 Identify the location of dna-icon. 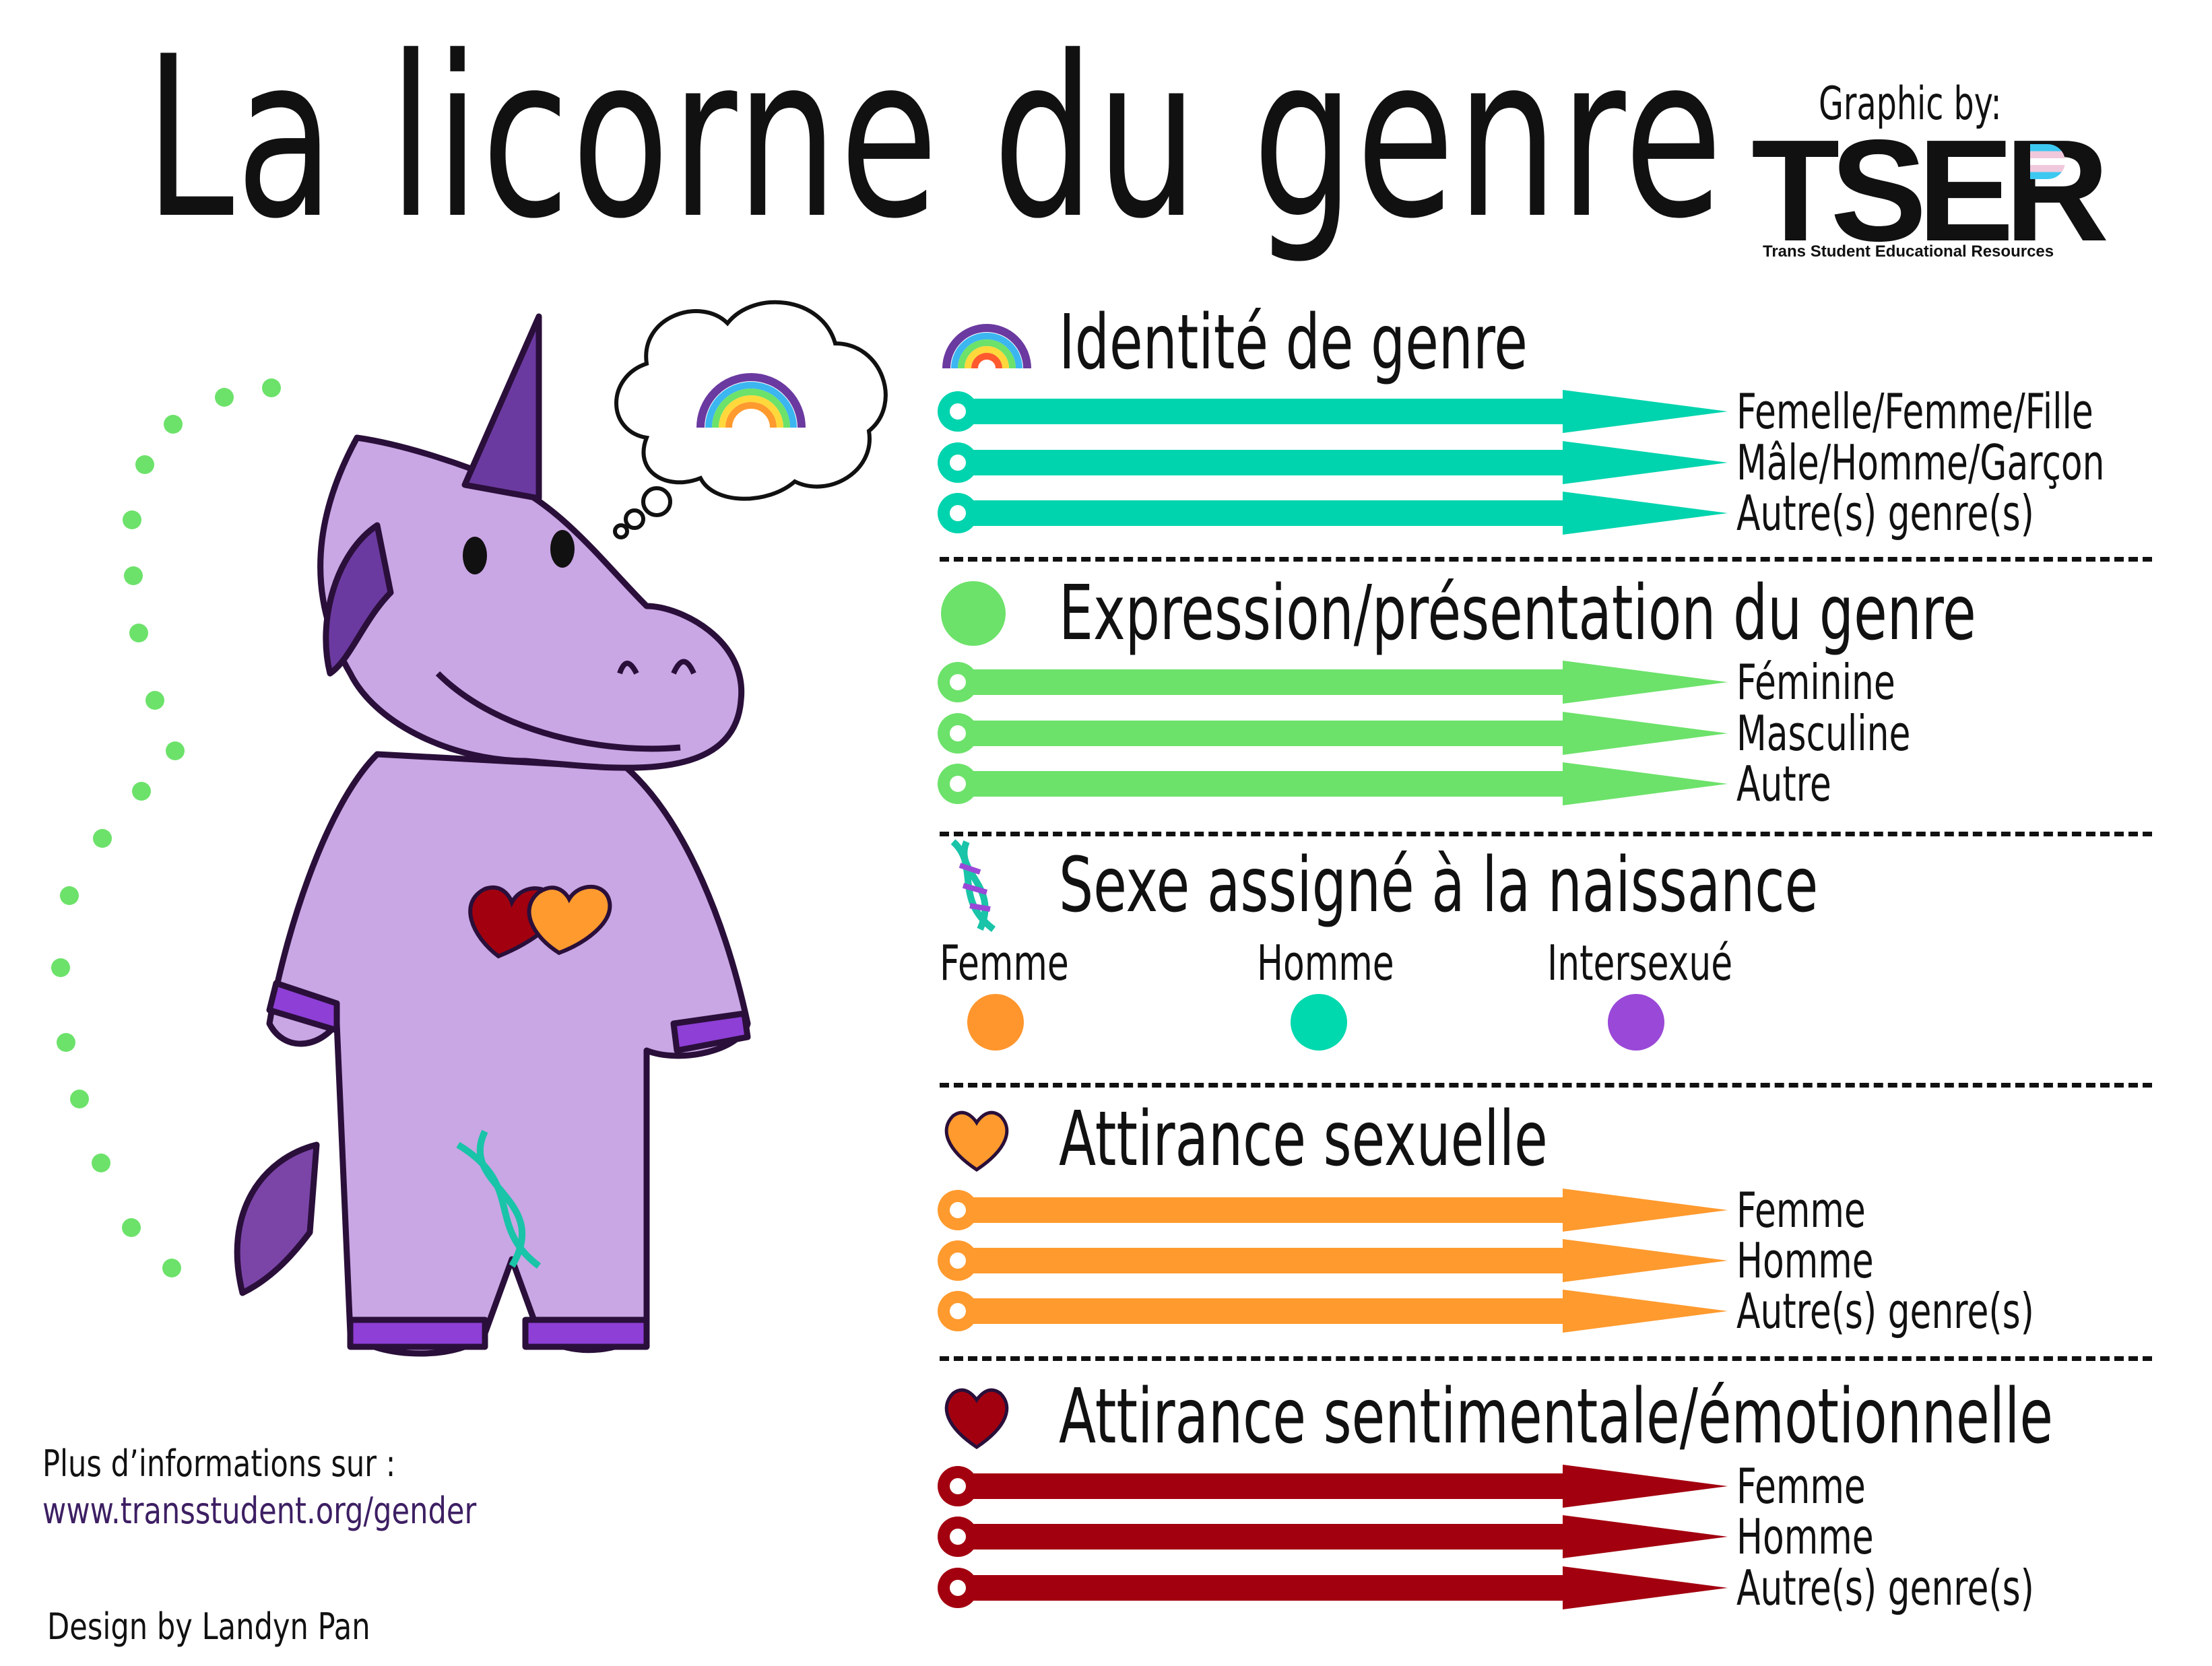
(973, 886).